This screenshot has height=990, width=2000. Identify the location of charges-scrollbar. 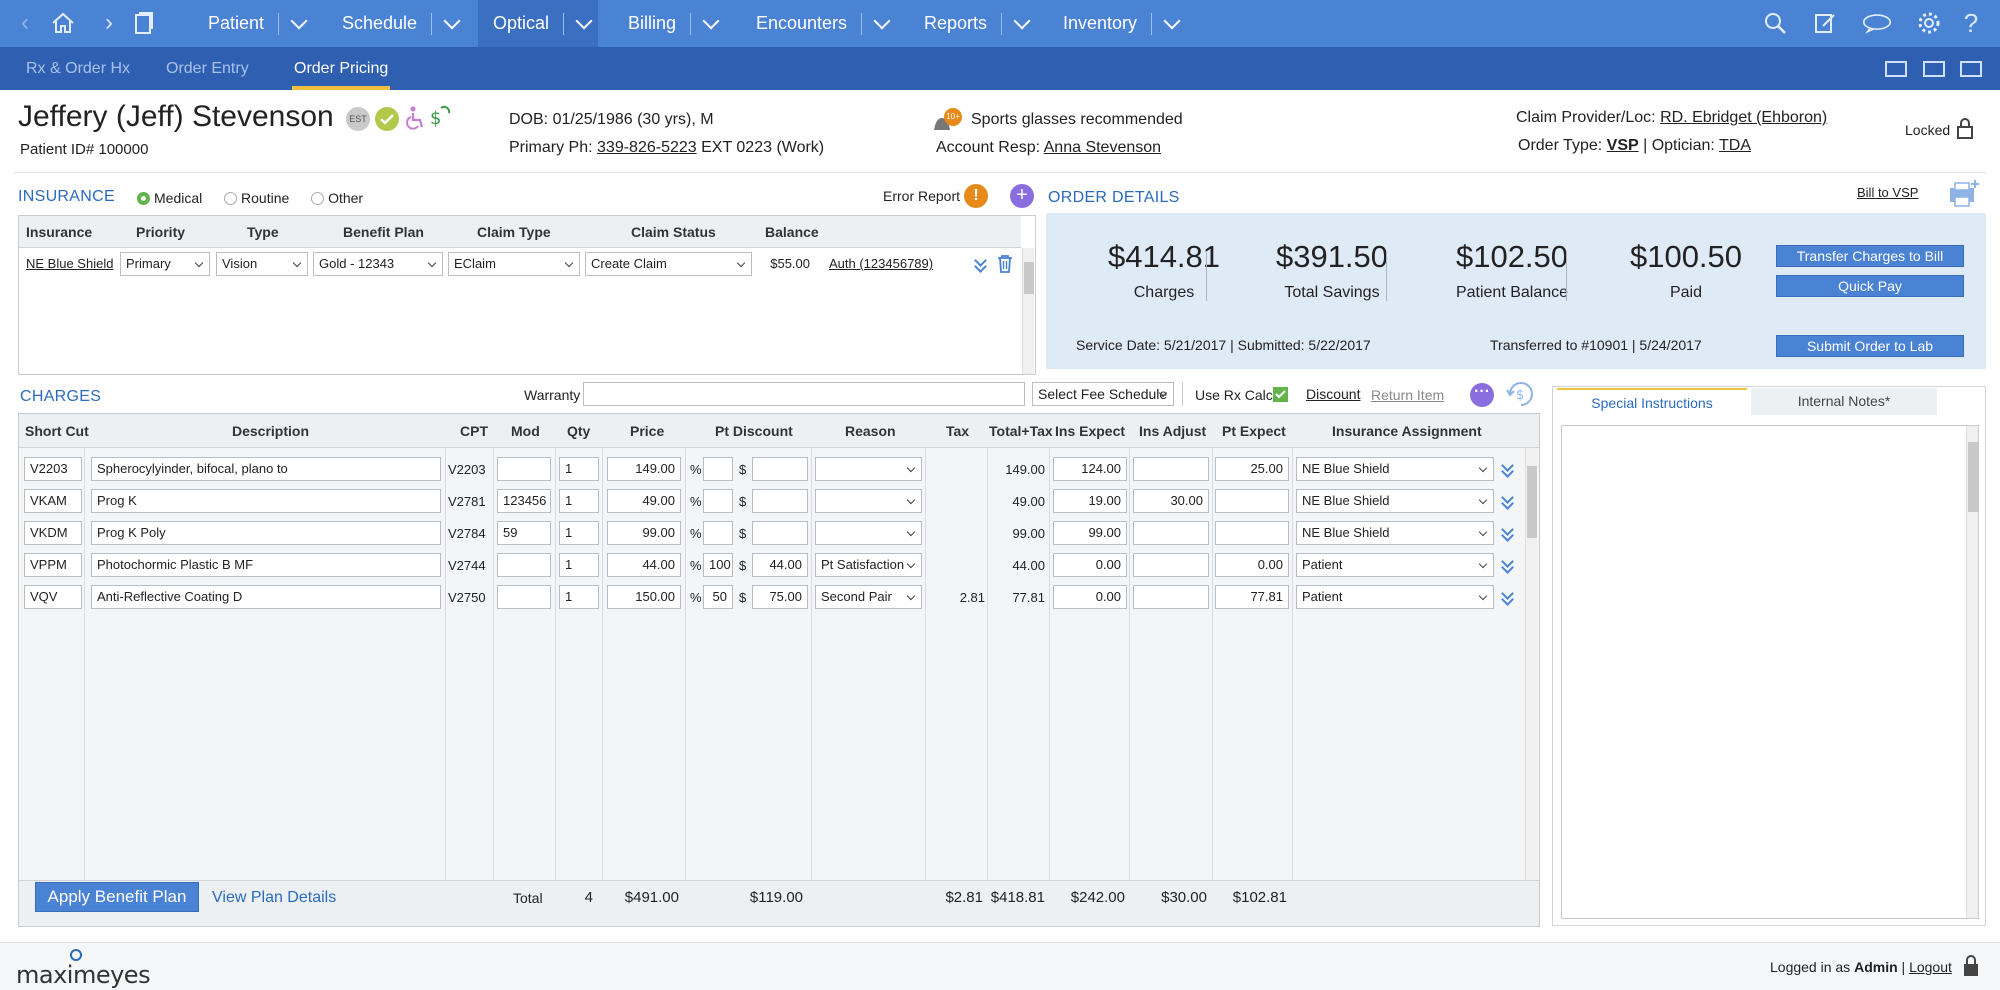
(1531, 664).